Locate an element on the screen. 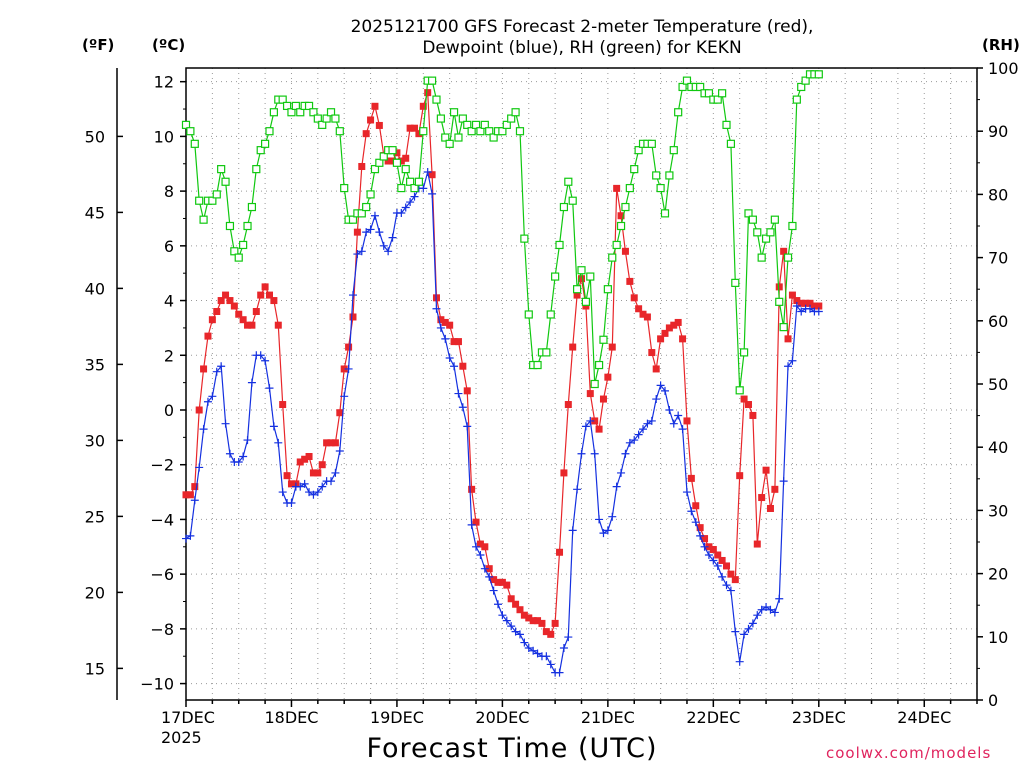 This screenshot has height=768, width=1024. celsius-tick-label: 0 is located at coordinates (169, 410).